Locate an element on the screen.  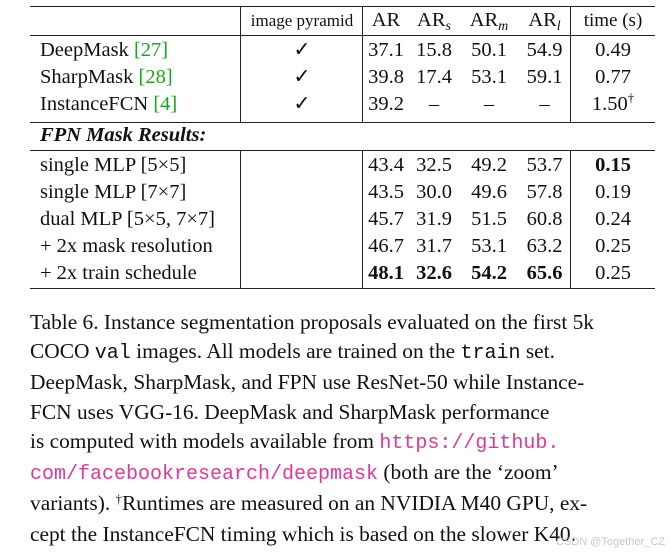
cell-ar-s: – is located at coordinates (434, 104).